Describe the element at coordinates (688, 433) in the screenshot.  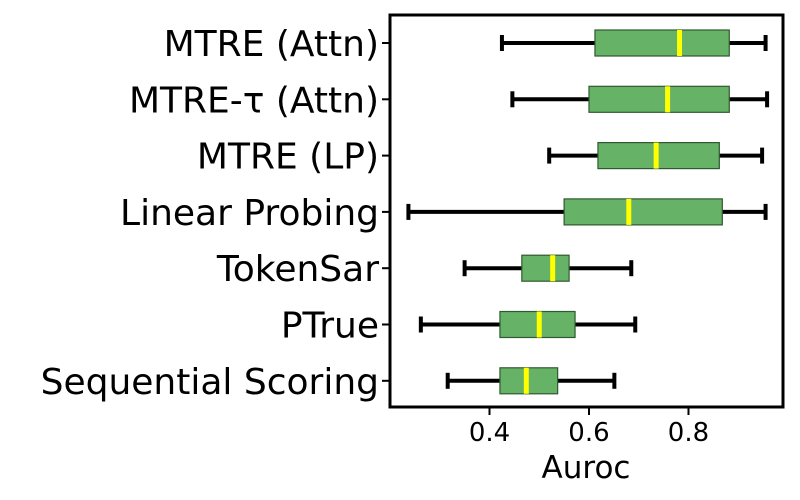
I see `x-tick-label: 0.8` at that location.